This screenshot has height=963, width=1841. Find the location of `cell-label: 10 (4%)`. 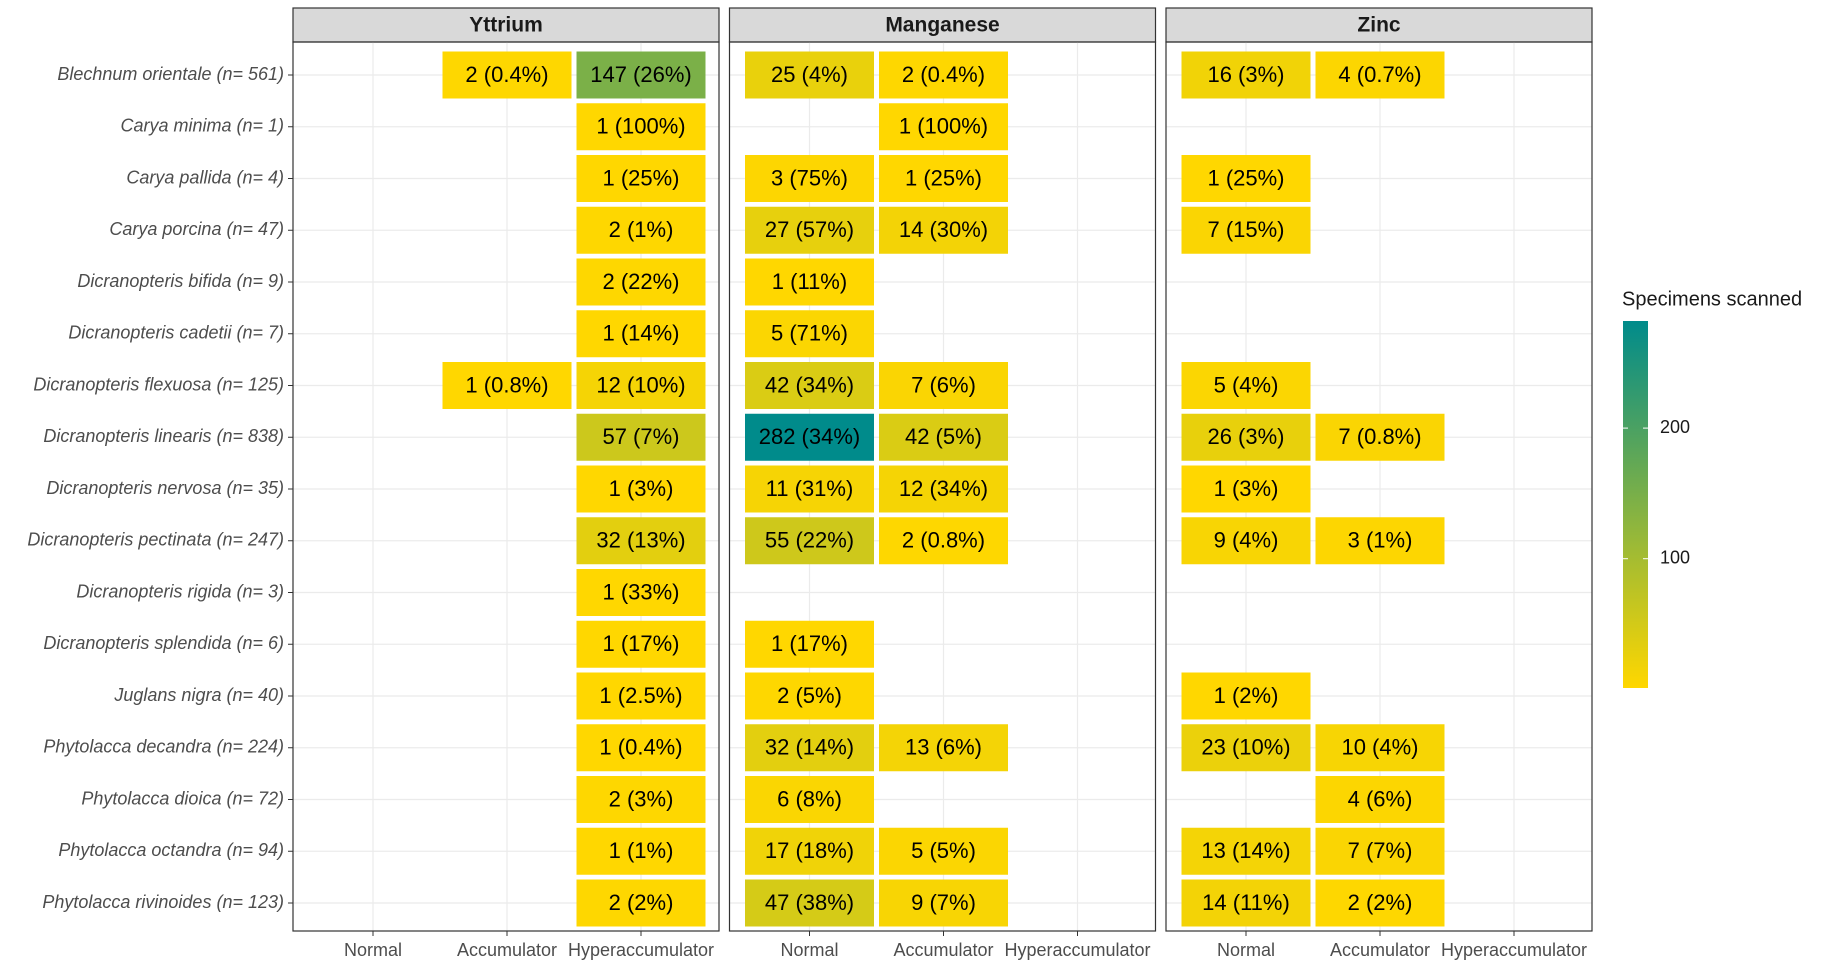

cell-label: 10 (4%) is located at coordinates (1379, 747).